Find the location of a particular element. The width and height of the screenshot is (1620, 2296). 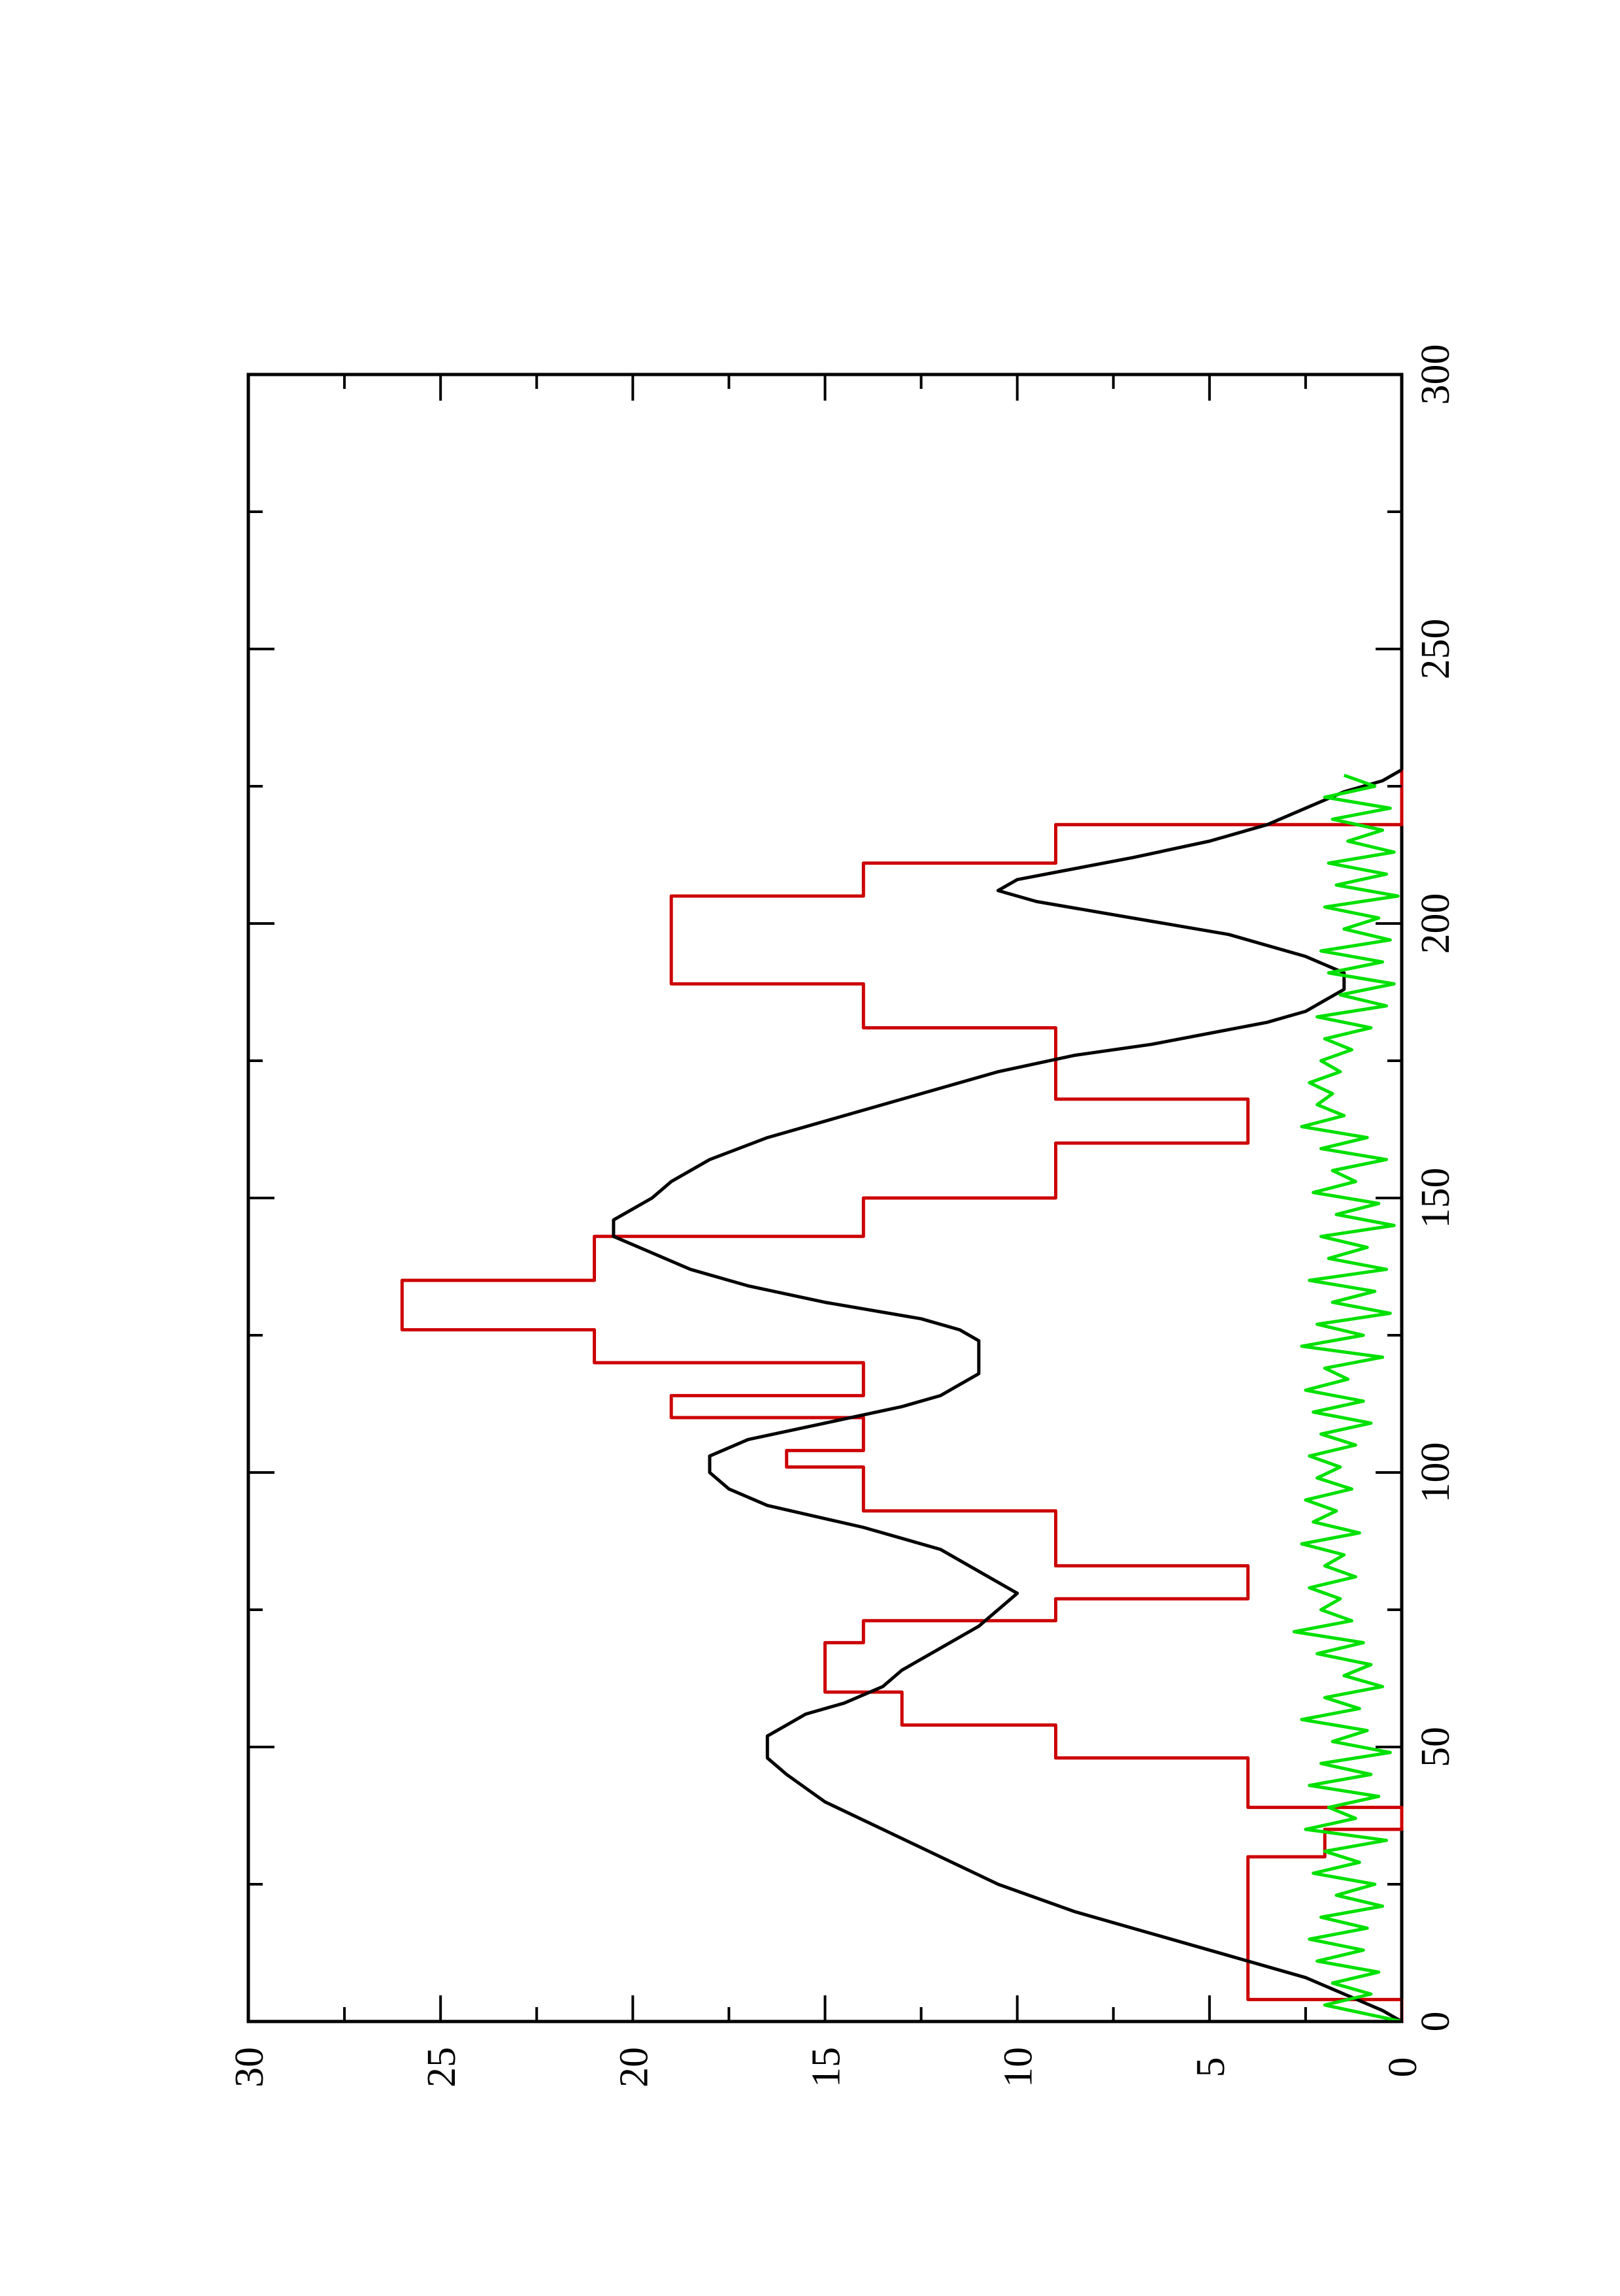

x-tick-label: 100 is located at coordinates (1436, 1472).